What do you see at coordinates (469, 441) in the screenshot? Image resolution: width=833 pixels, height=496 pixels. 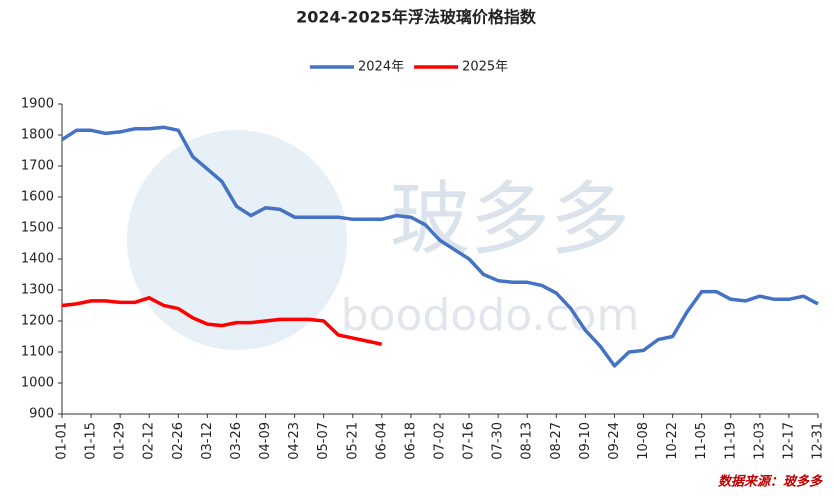 I see `x-tick-label: 07-16` at bounding box center [469, 441].